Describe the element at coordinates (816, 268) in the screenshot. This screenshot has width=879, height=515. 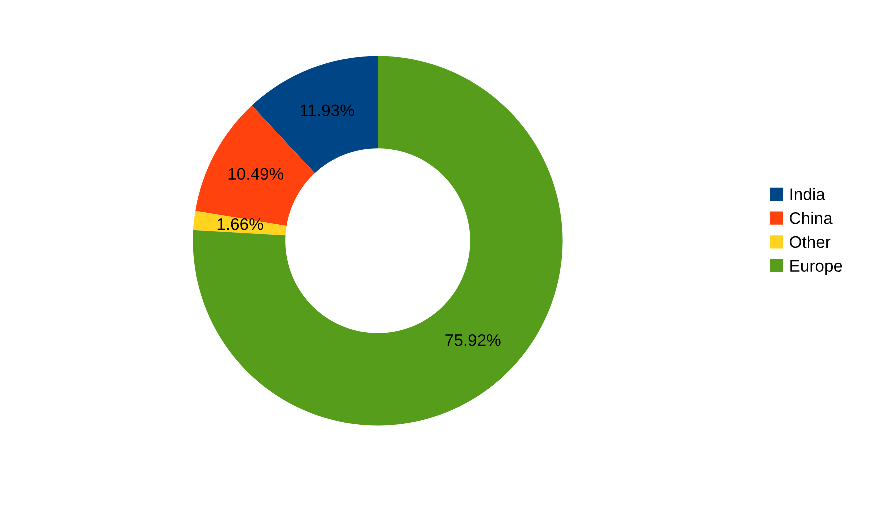
I see `legend-label: Europe` at that location.